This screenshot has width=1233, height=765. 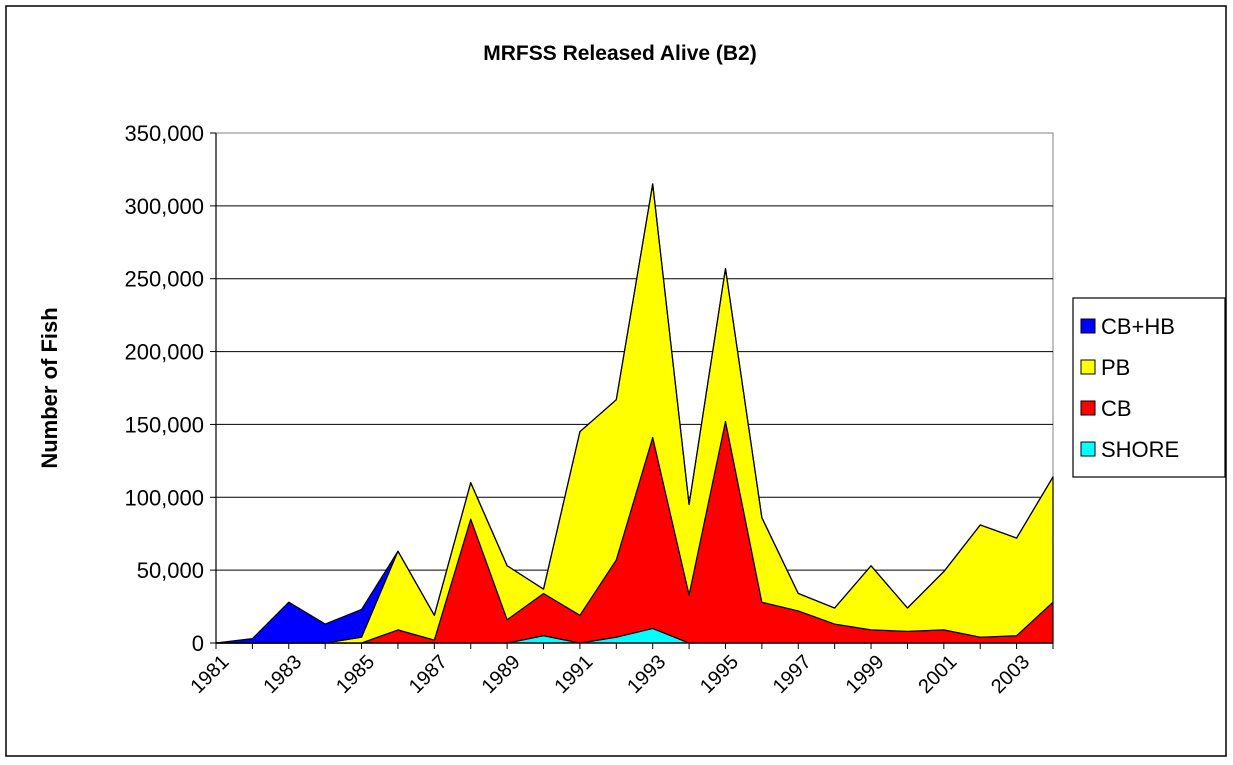 I want to click on y-tick-label: 150,000, so click(x=164, y=424).